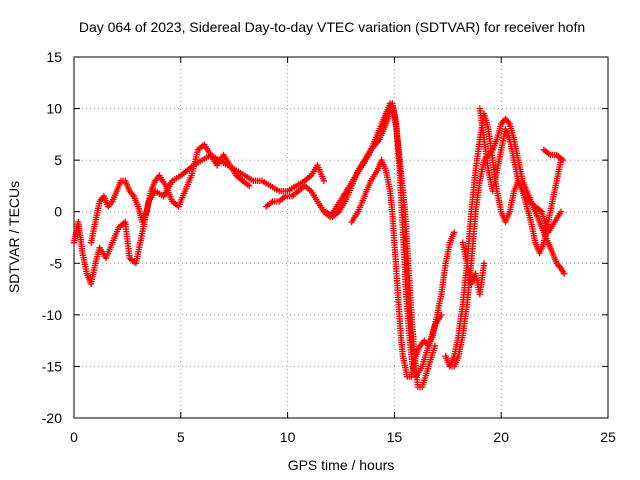  I want to click on data-points-sat-j, so click(553, 155).